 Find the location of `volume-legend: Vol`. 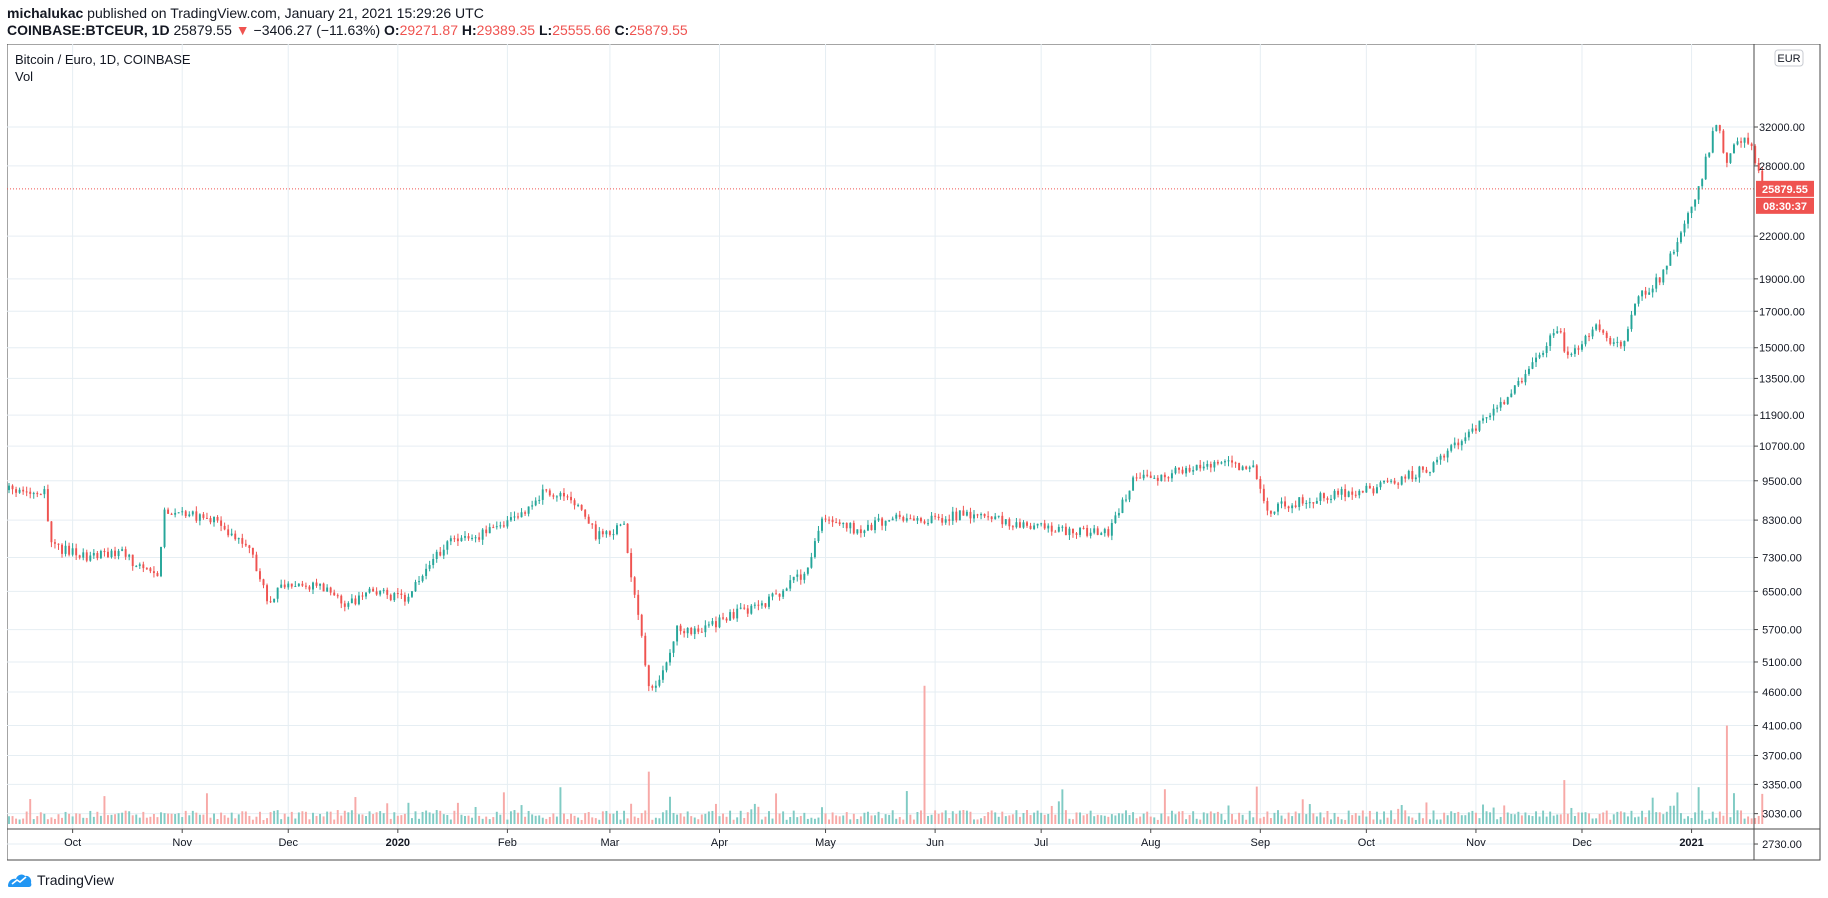

volume-legend: Vol is located at coordinates (24, 76).